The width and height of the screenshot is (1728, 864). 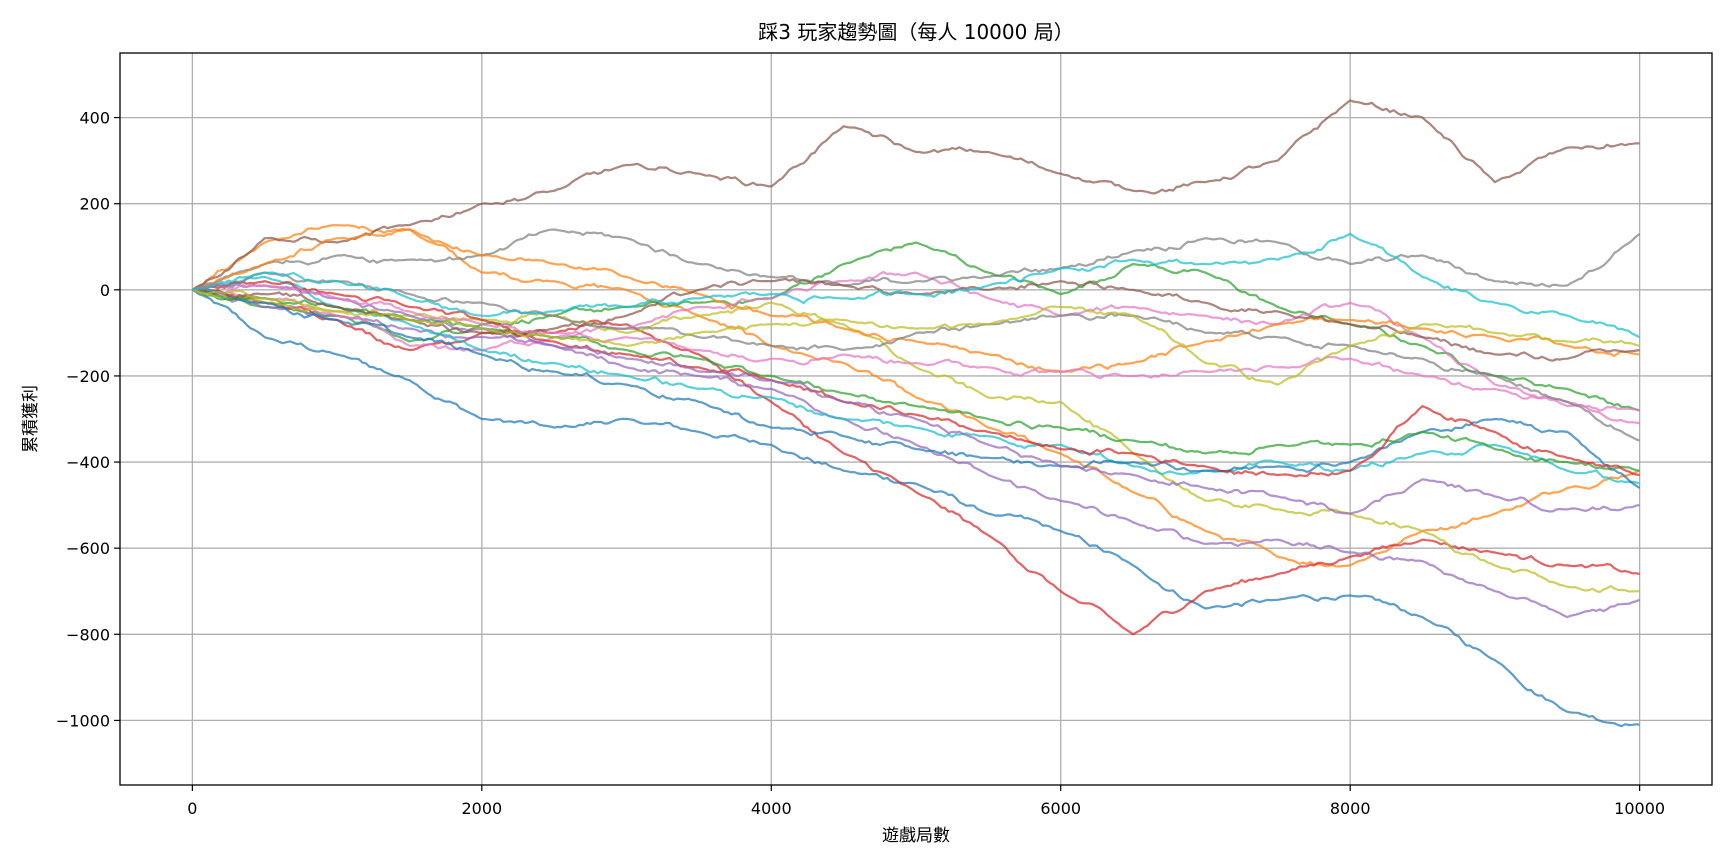 What do you see at coordinates (88, 462) in the screenshot?
I see `y-tick-label: −400` at bounding box center [88, 462].